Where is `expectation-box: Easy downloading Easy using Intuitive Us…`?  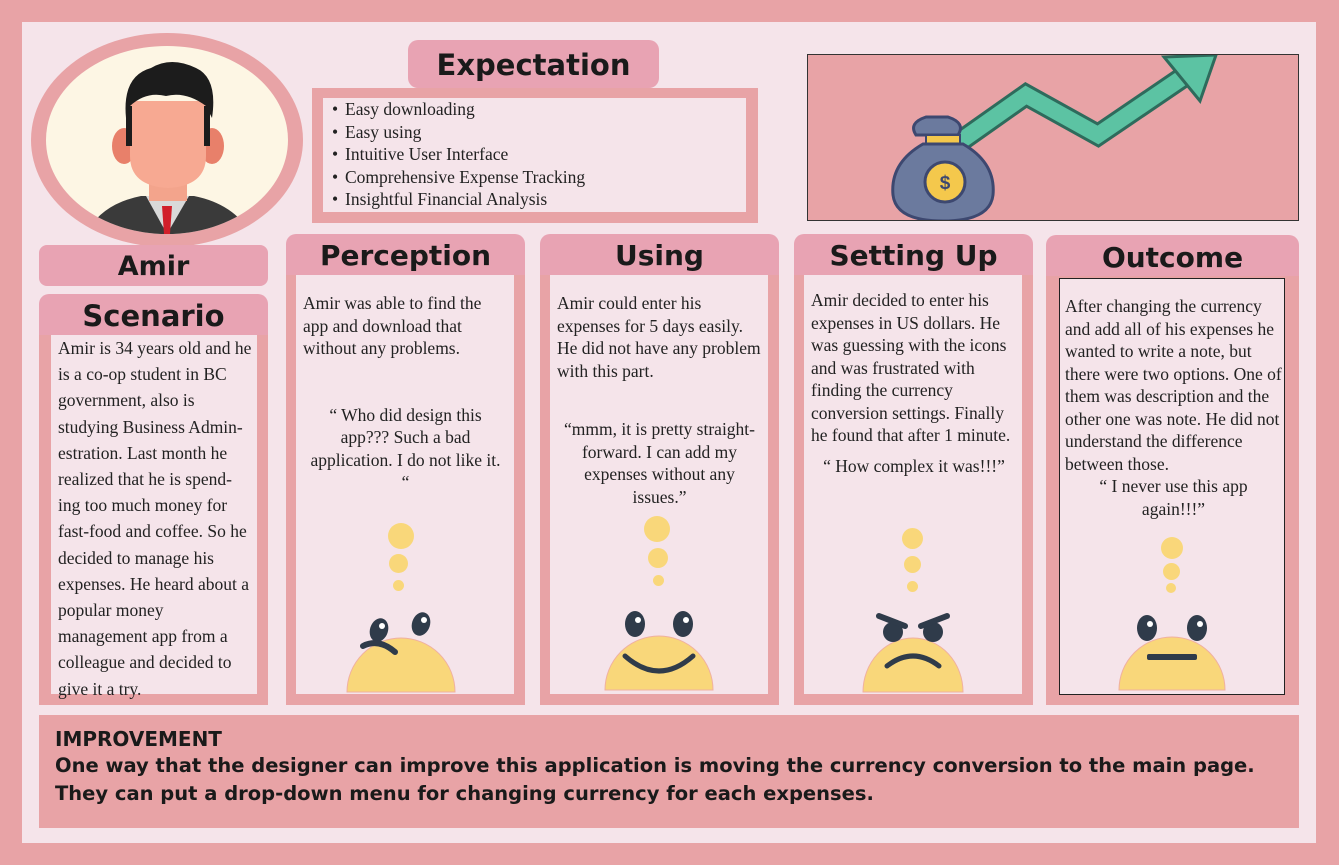 expectation-box: Easy downloading Easy using Intuitive Us… is located at coordinates (535, 155).